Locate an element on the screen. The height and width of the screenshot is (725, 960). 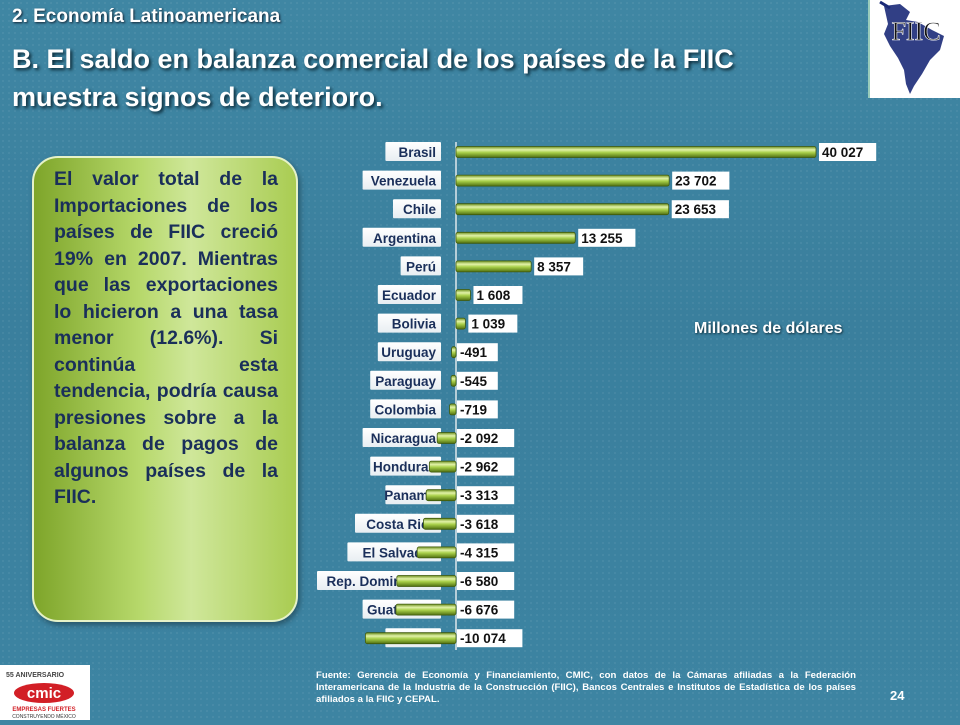
category-label: Argentina is located at coordinates (404, 238).